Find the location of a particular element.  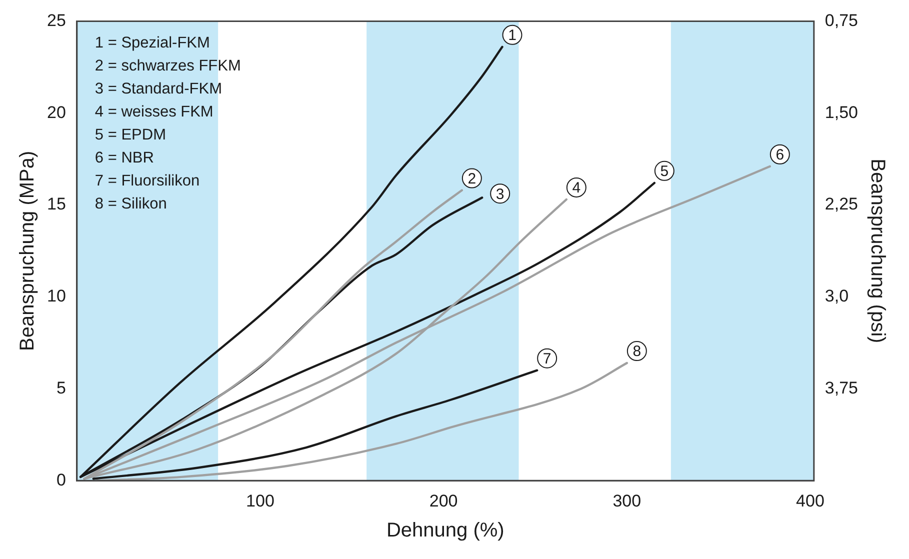

series-label: 6 is located at coordinates (780, 155).